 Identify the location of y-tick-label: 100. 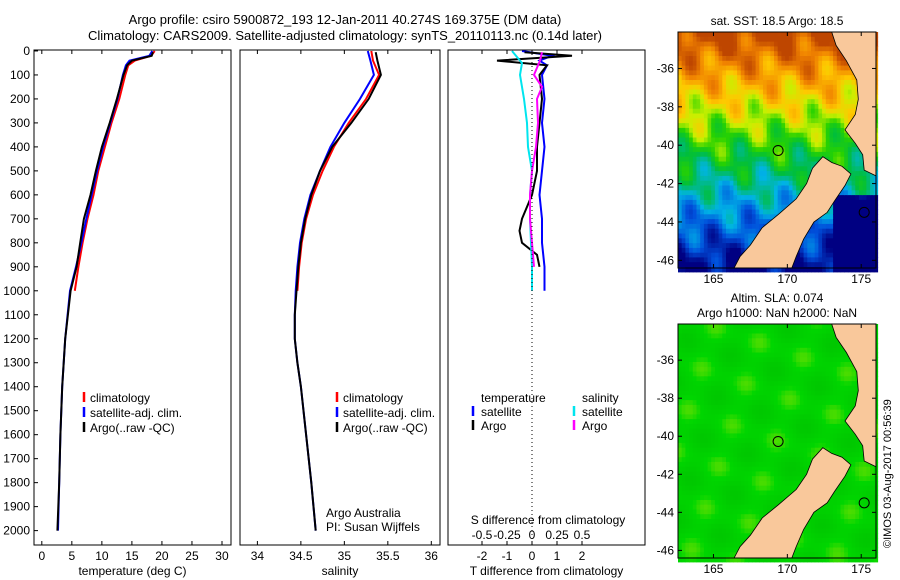
(20, 75).